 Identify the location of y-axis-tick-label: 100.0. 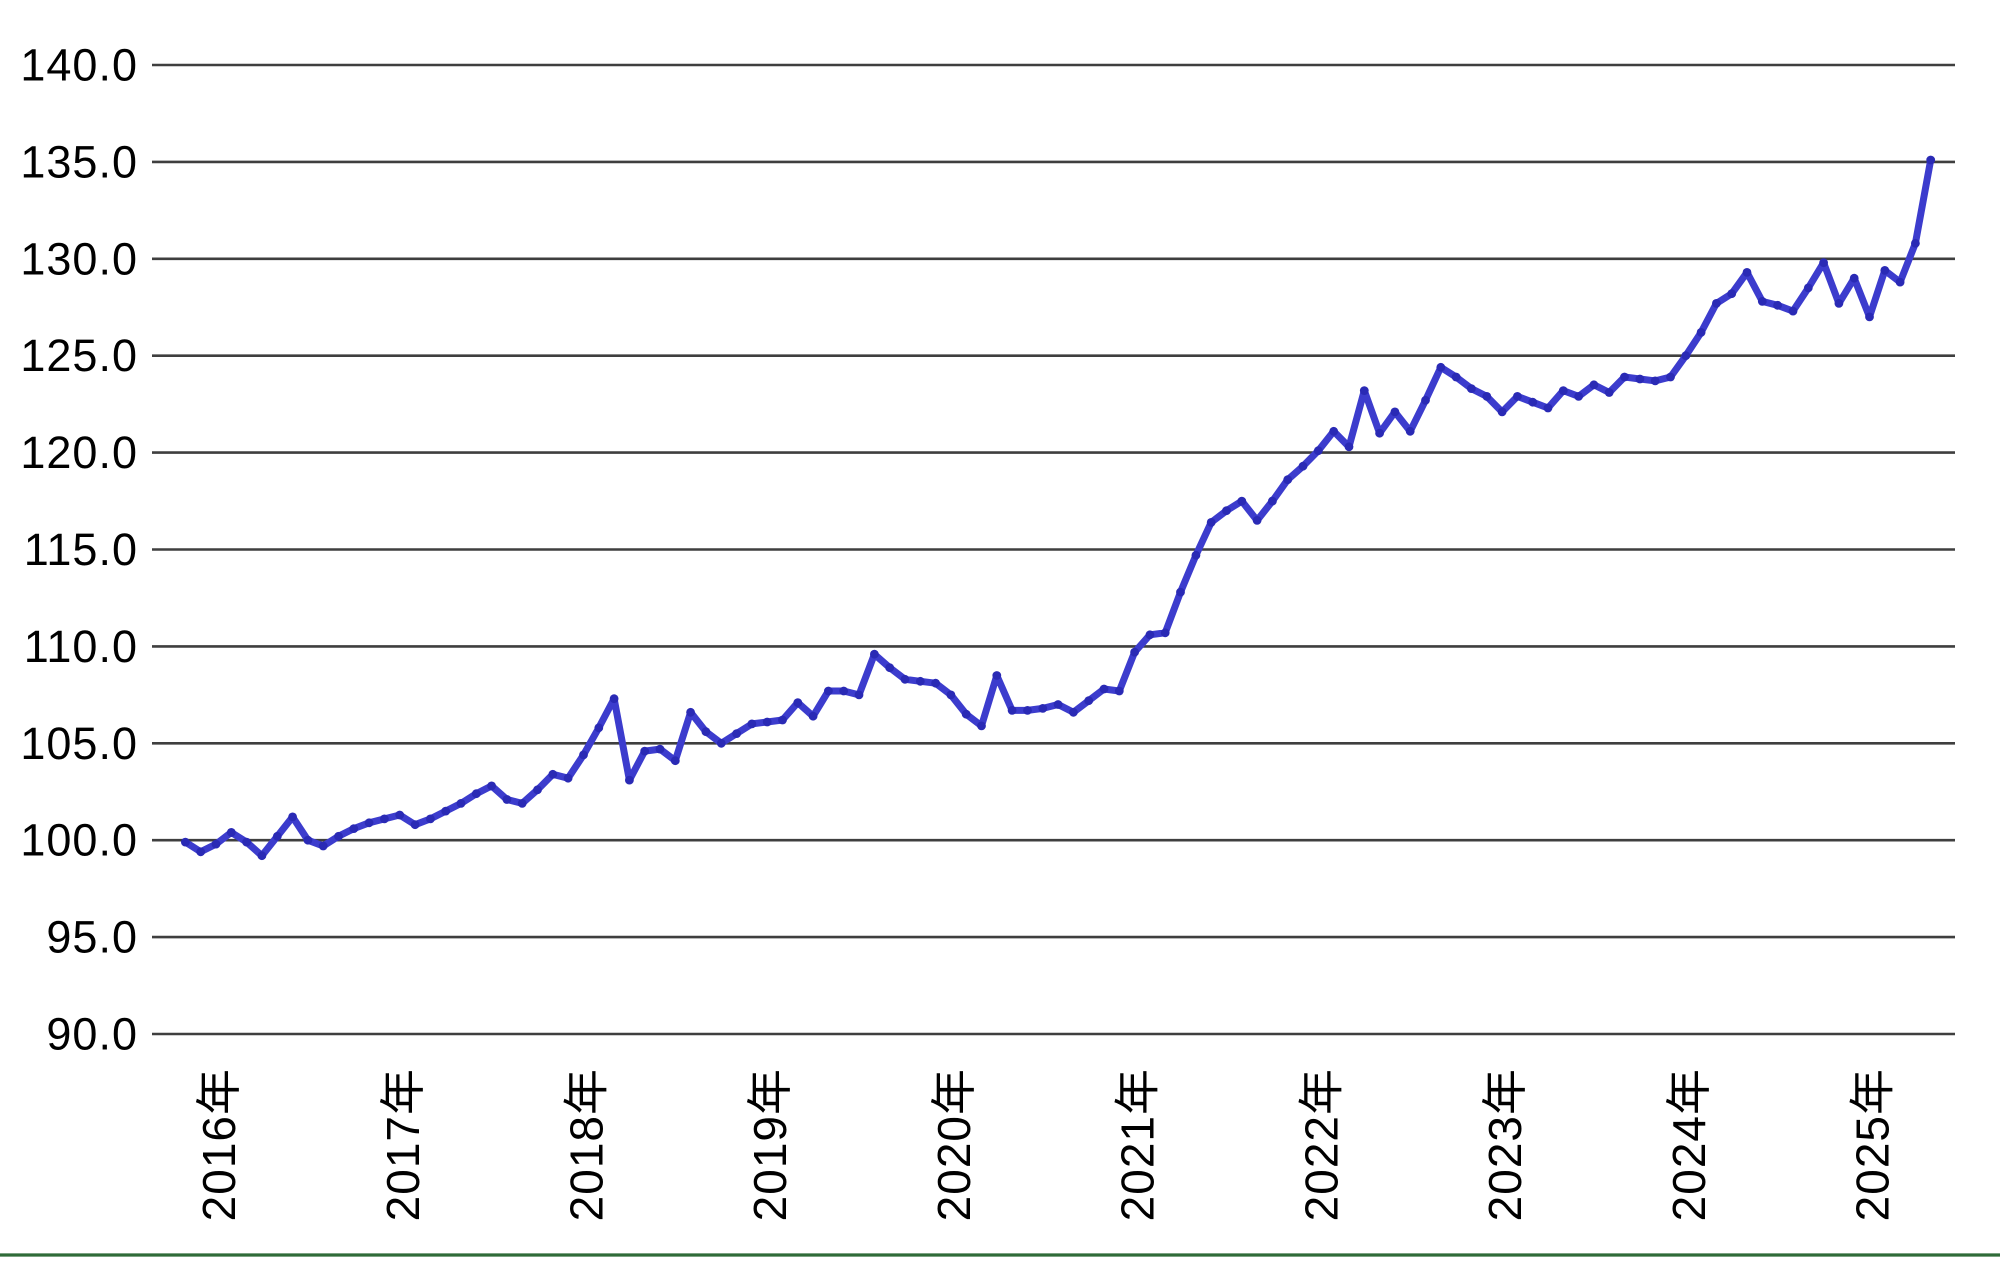
(79, 840).